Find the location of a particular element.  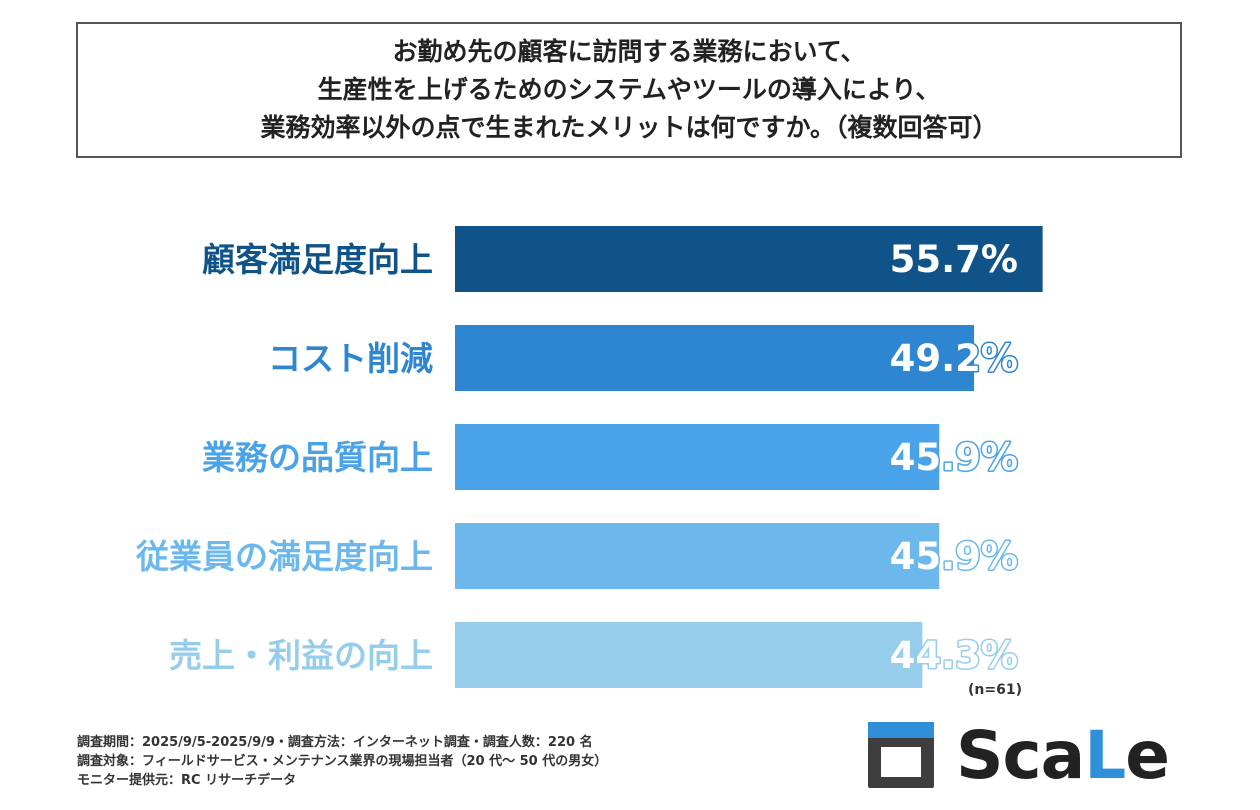

value-label-4: 44.3% is located at coordinates (954, 655).